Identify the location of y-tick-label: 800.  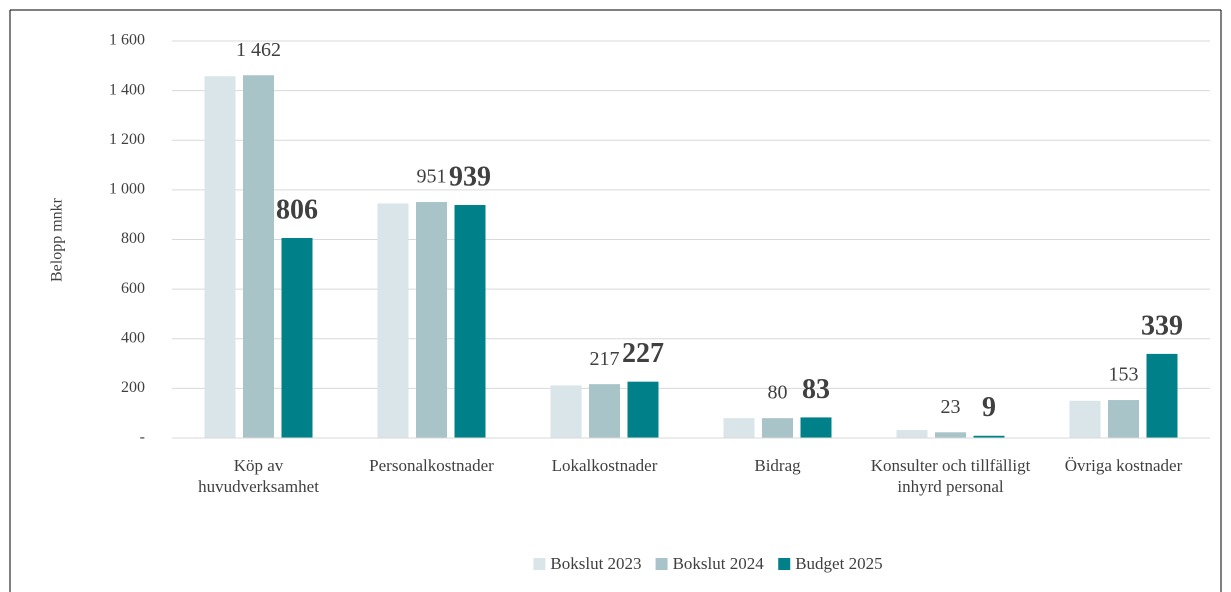
(133, 238).